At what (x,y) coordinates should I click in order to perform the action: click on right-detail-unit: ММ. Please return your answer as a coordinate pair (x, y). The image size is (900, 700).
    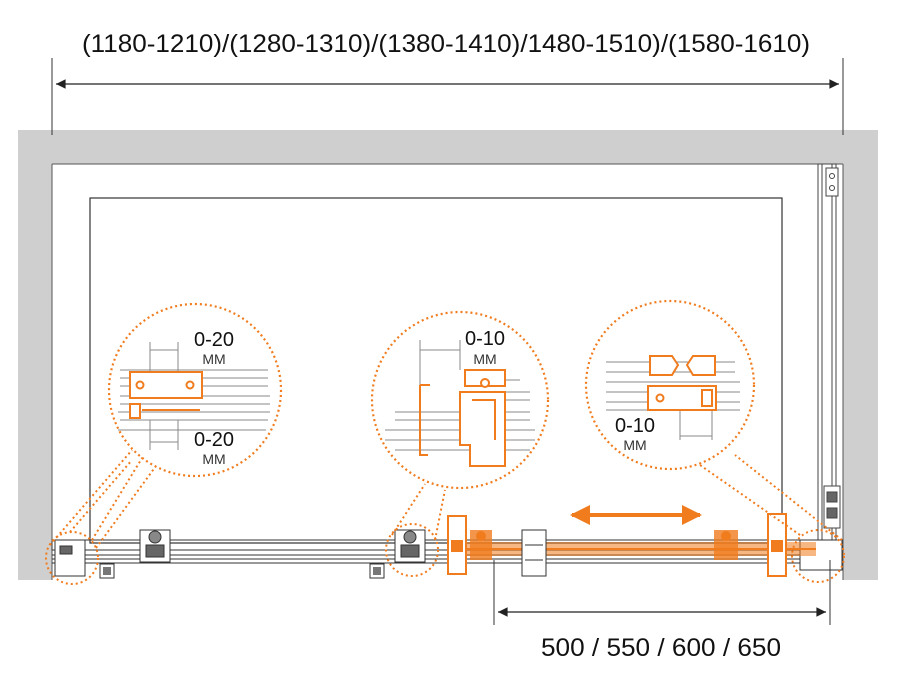
    Looking at the image, I should click on (634, 445).